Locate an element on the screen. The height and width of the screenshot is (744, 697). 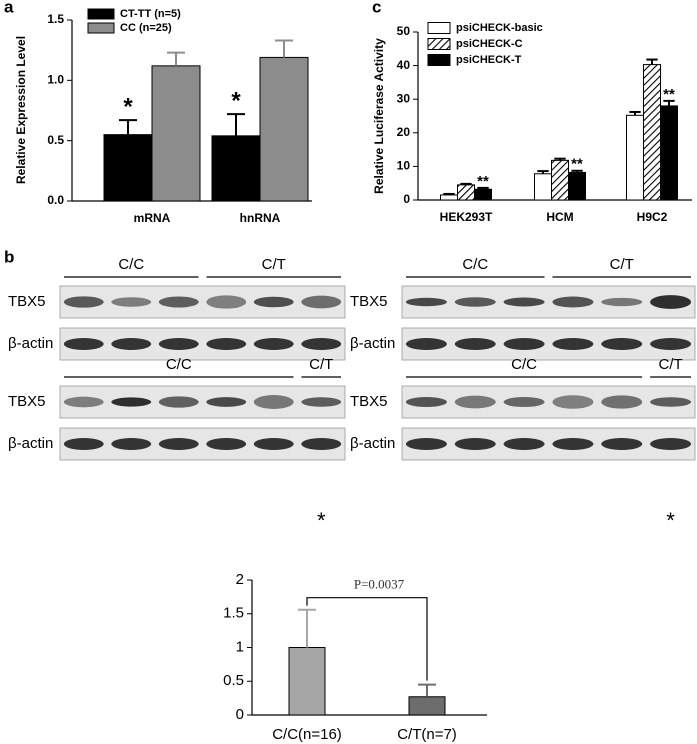
y-tick-label: 30 is located at coordinates (404, 98).